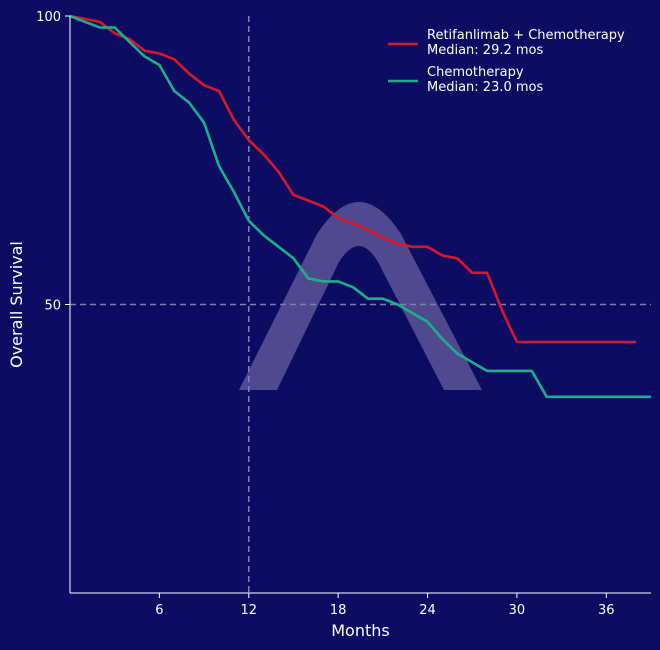  I want to click on y-tick-label: 50, so click(52, 306).